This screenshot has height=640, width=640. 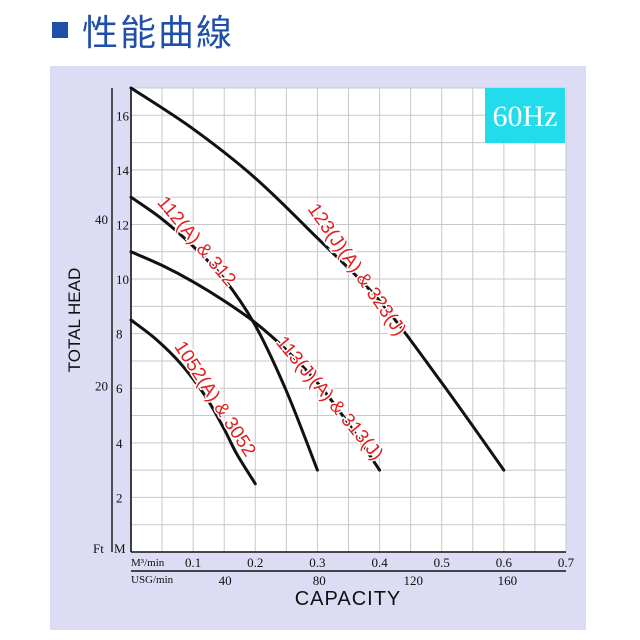 What do you see at coordinates (566, 562) in the screenshot?
I see `x-tick-label: 0.7` at bounding box center [566, 562].